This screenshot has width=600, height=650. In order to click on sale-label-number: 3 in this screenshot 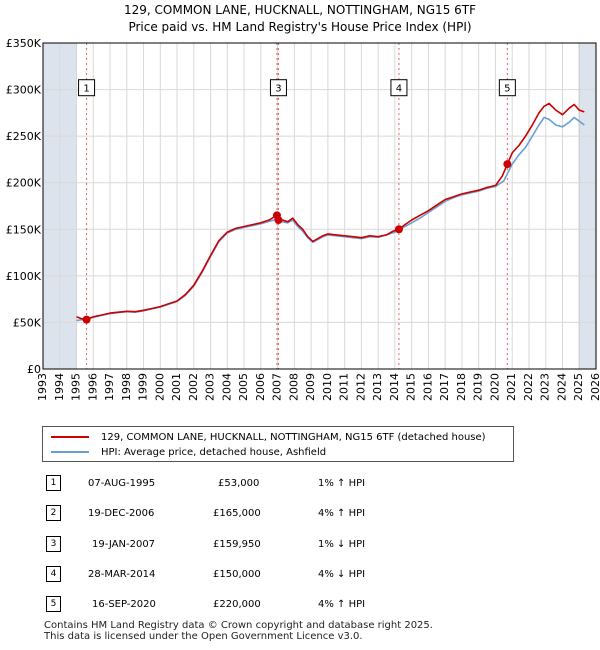, I will do `click(278, 89)`.